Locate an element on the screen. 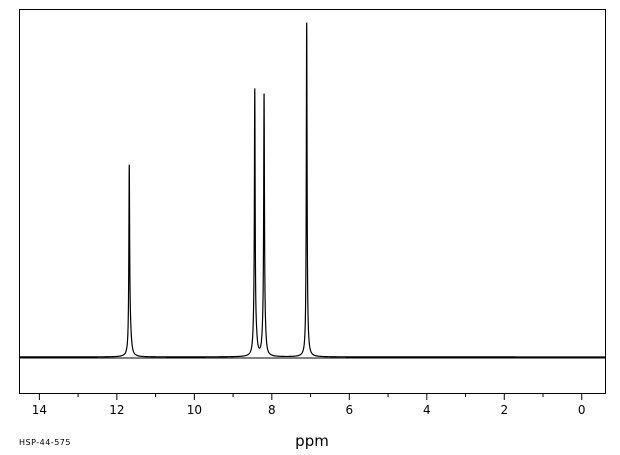 The width and height of the screenshot is (620, 455). x-tick-label: 14 is located at coordinates (39, 410).